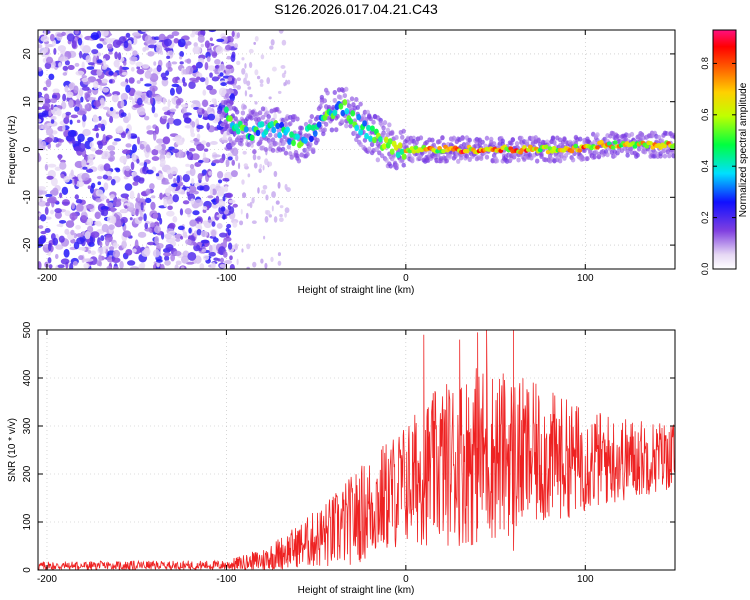 The width and height of the screenshot is (750, 600). What do you see at coordinates (27, 149) in the screenshot?
I see `spectrogram-y-tick-label: 0` at bounding box center [27, 149].